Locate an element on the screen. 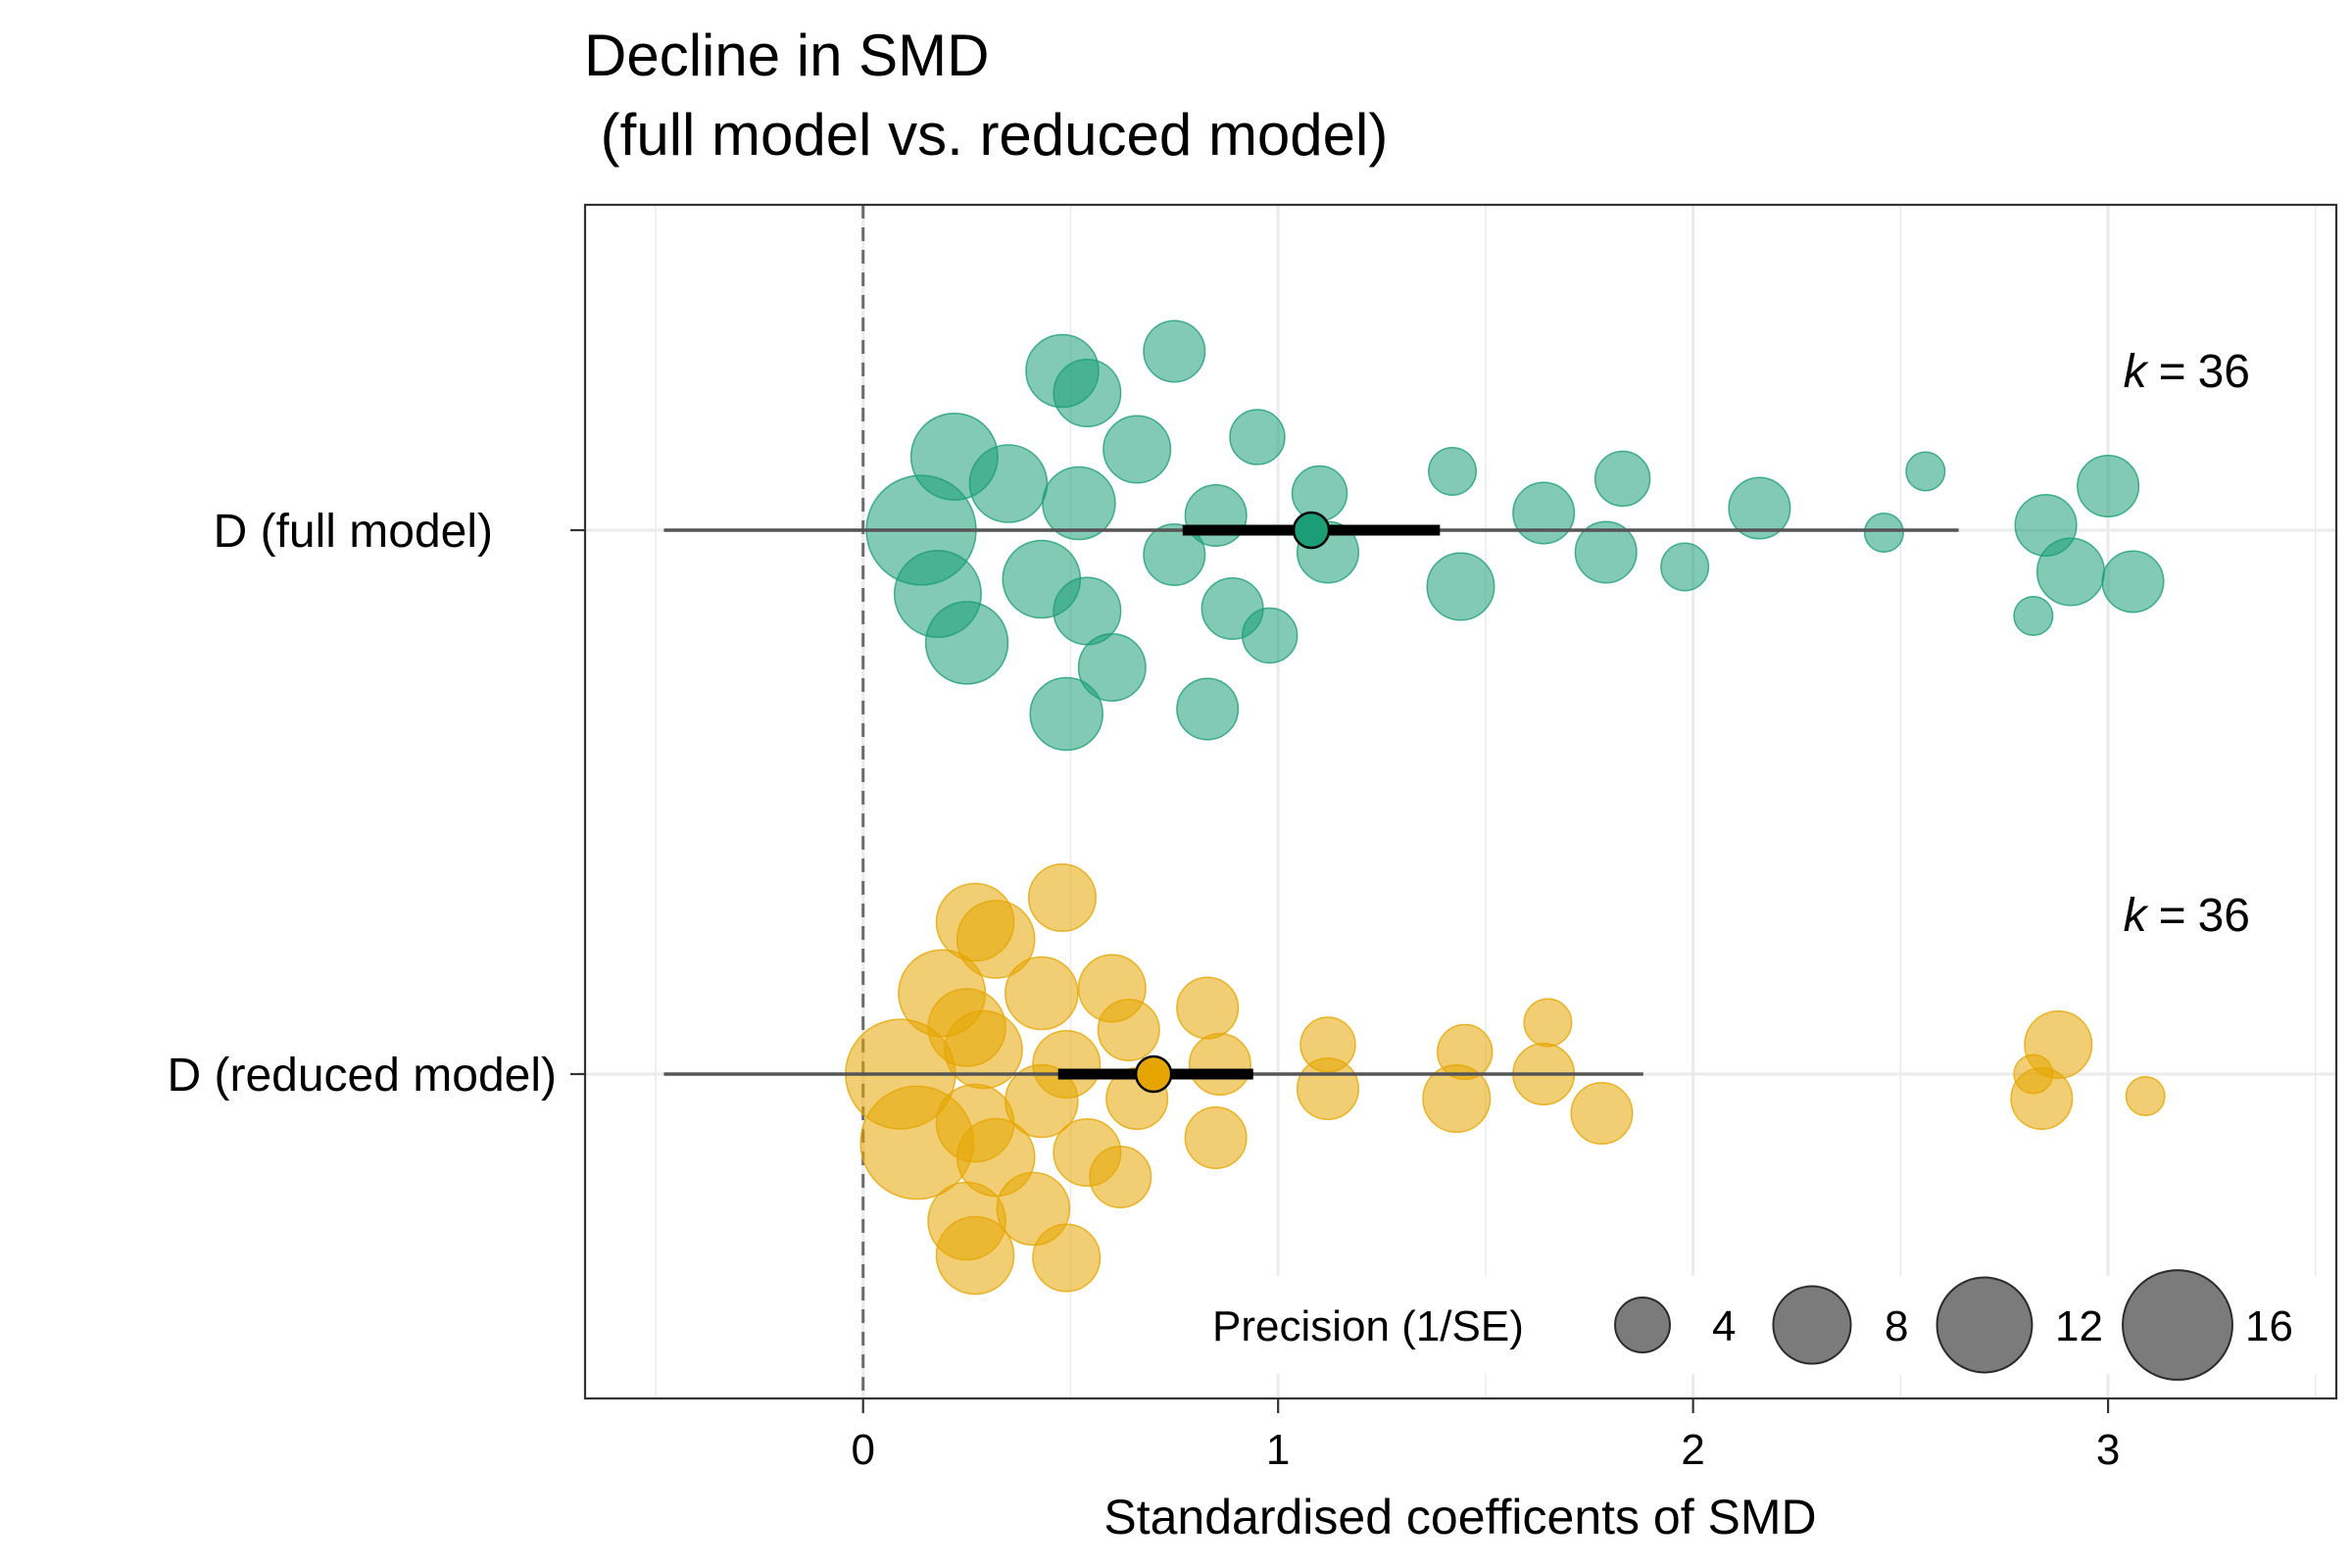 The width and height of the screenshot is (2352, 1568). chart-title: Decline in SMD is located at coordinates (786, 55).